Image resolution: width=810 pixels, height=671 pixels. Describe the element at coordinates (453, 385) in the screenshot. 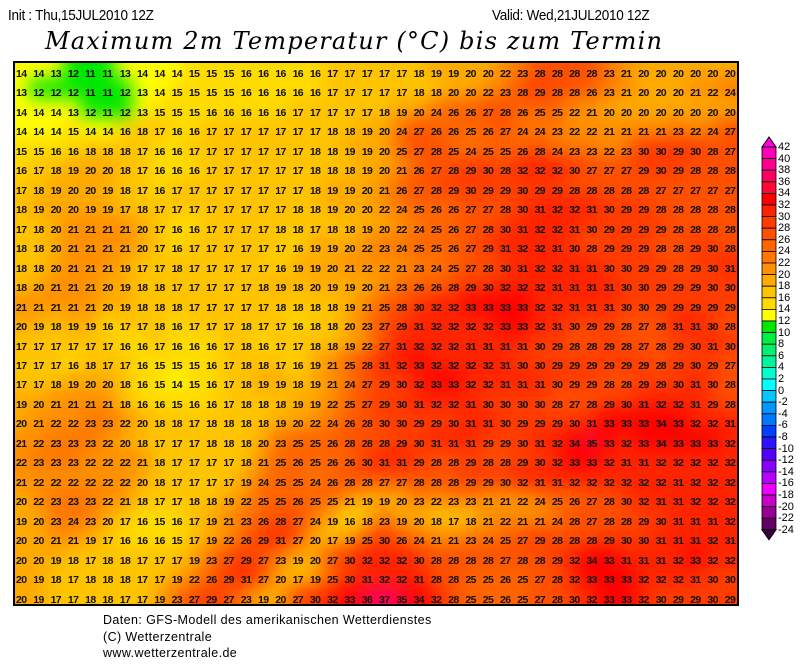

I see `temperature-value: 33` at that location.